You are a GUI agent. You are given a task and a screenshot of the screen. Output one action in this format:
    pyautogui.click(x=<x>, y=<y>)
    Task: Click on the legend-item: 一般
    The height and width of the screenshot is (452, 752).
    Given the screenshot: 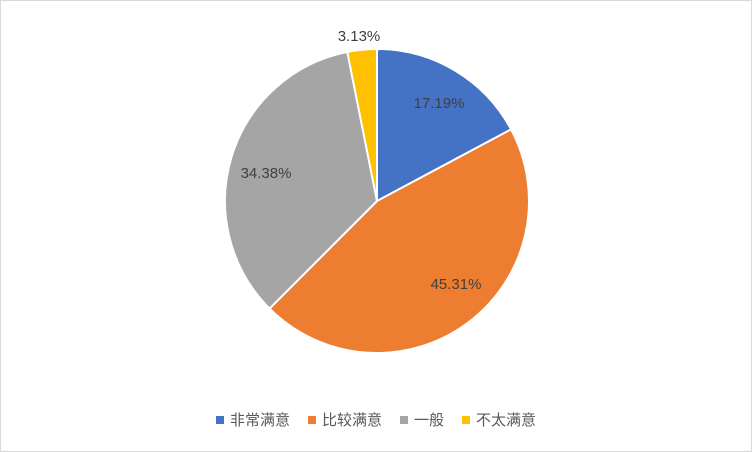 What is the action you would take?
    pyautogui.click(x=422, y=419)
    